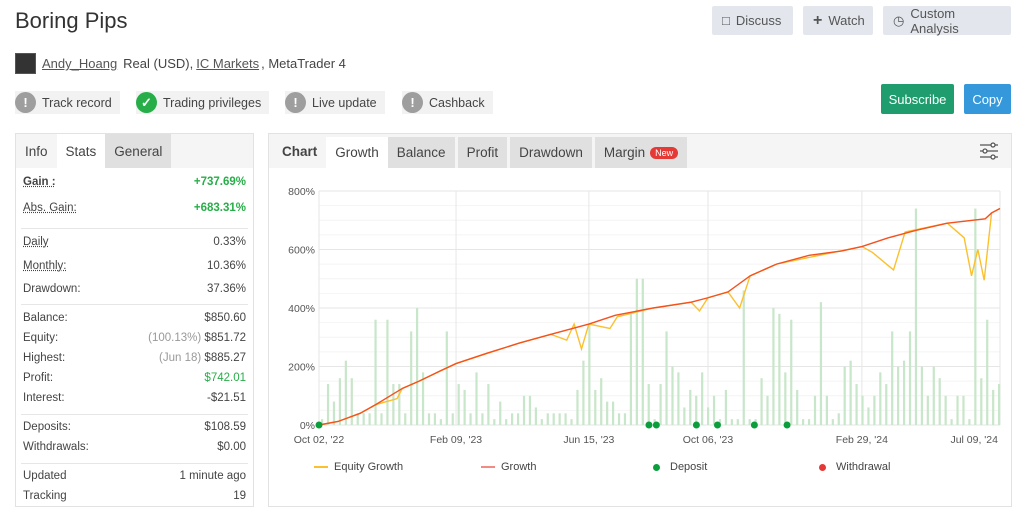 Image resolution: width=1024 pixels, height=515 pixels. Describe the element at coordinates (45, 266) in the screenshot. I see `stat-label: Monthly:` at that location.